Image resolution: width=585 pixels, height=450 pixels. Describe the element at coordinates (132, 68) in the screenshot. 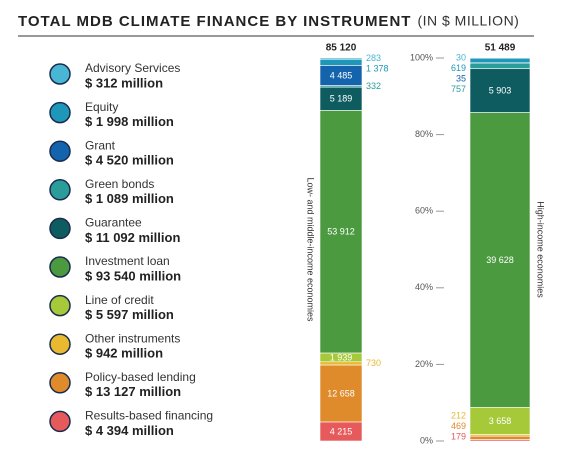

I see `legend-name: Advisory Services` at that location.